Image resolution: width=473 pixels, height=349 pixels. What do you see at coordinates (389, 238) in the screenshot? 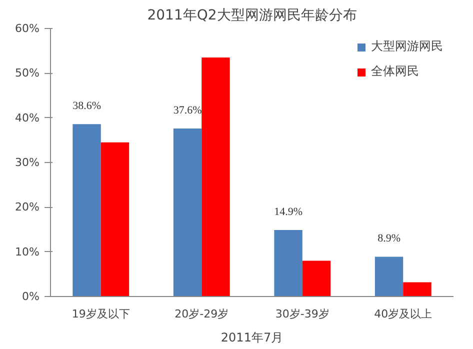
I see `data-label: 8.9%` at bounding box center [389, 238].